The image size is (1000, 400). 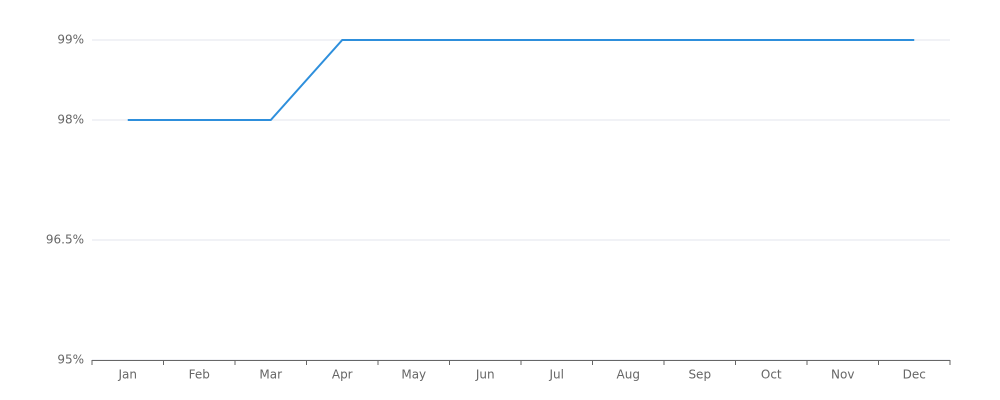 What do you see at coordinates (485, 375) in the screenshot?
I see `x-tick-label: Jun` at bounding box center [485, 375].